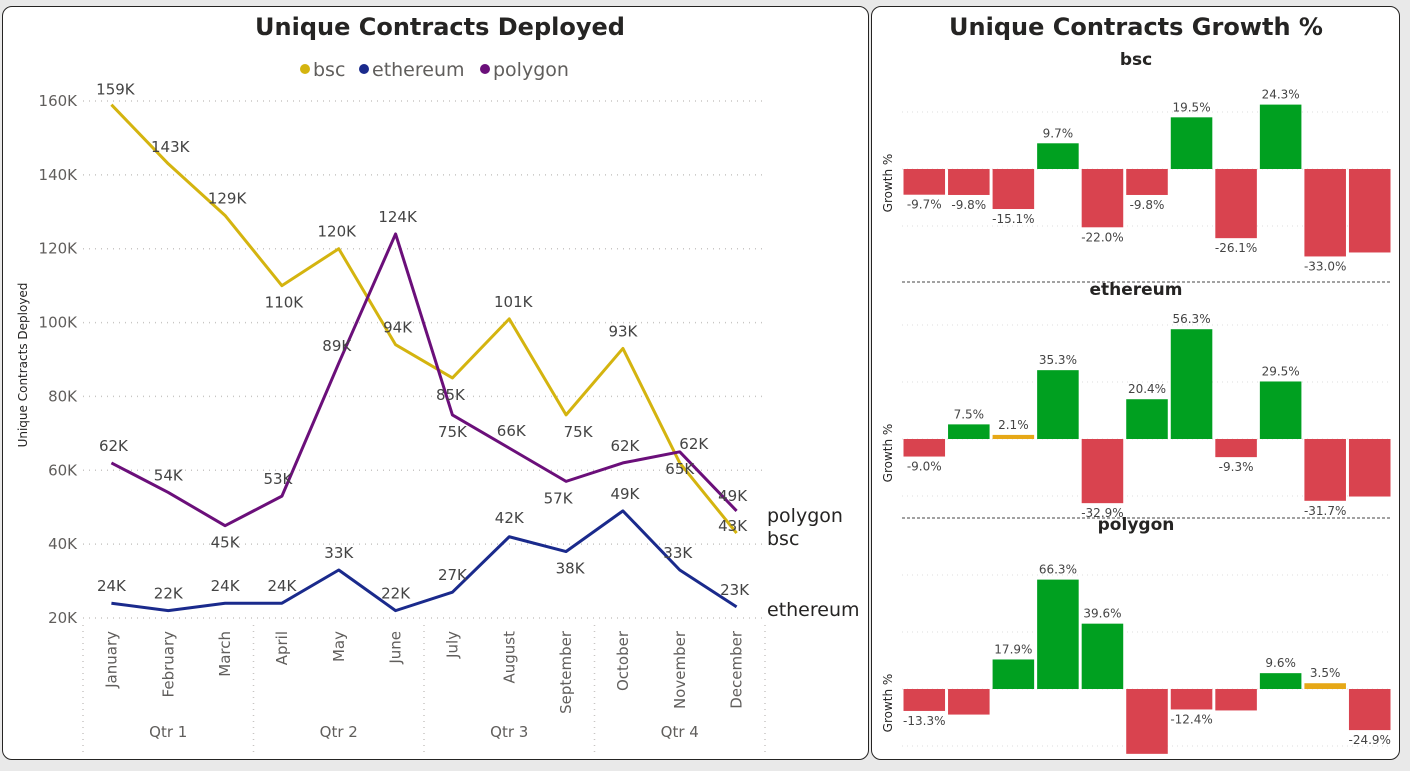 Image resolution: width=1410 pixels, height=771 pixels. Describe the element at coordinates (398, 217) in the screenshot. I see `data-label-polygon: 124K` at that location.